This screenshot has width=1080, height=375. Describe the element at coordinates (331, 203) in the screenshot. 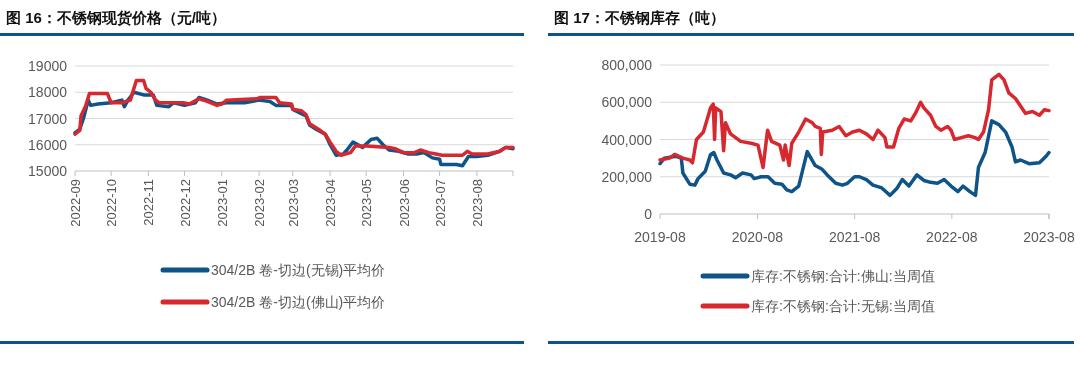

I see `x-tick-label: 2023-04` at that location.